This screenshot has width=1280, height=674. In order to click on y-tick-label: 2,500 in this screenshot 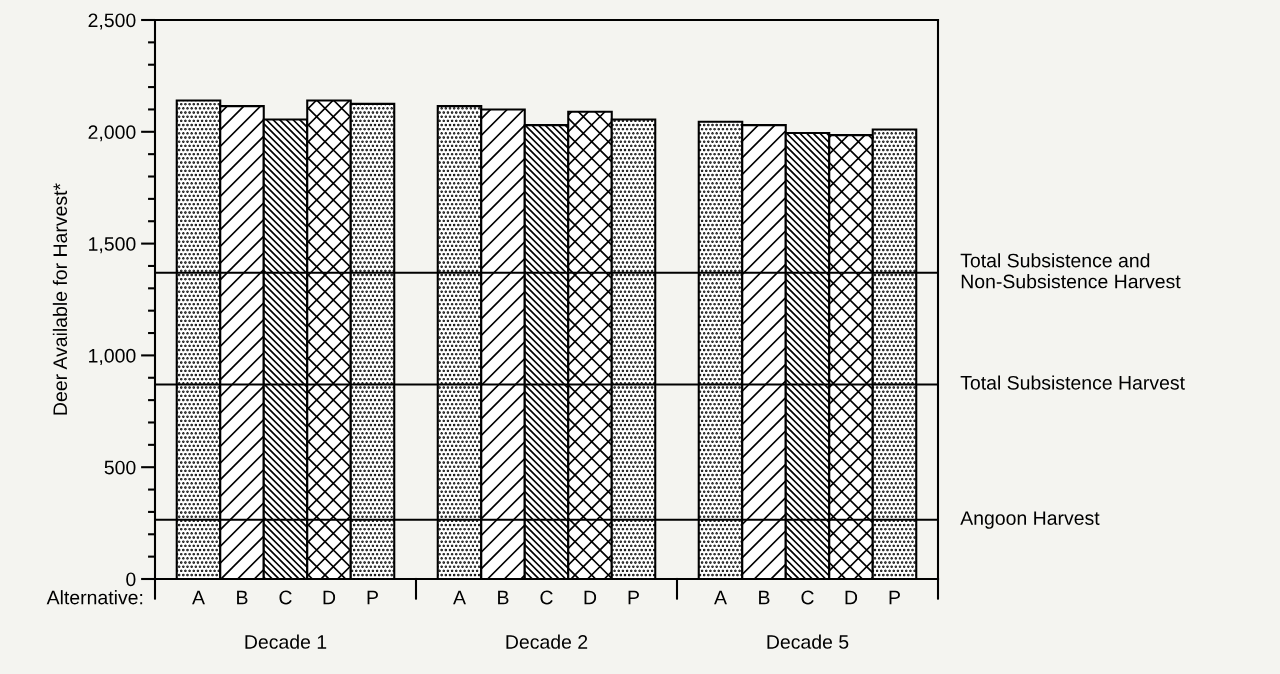, I will do `click(112, 21)`.